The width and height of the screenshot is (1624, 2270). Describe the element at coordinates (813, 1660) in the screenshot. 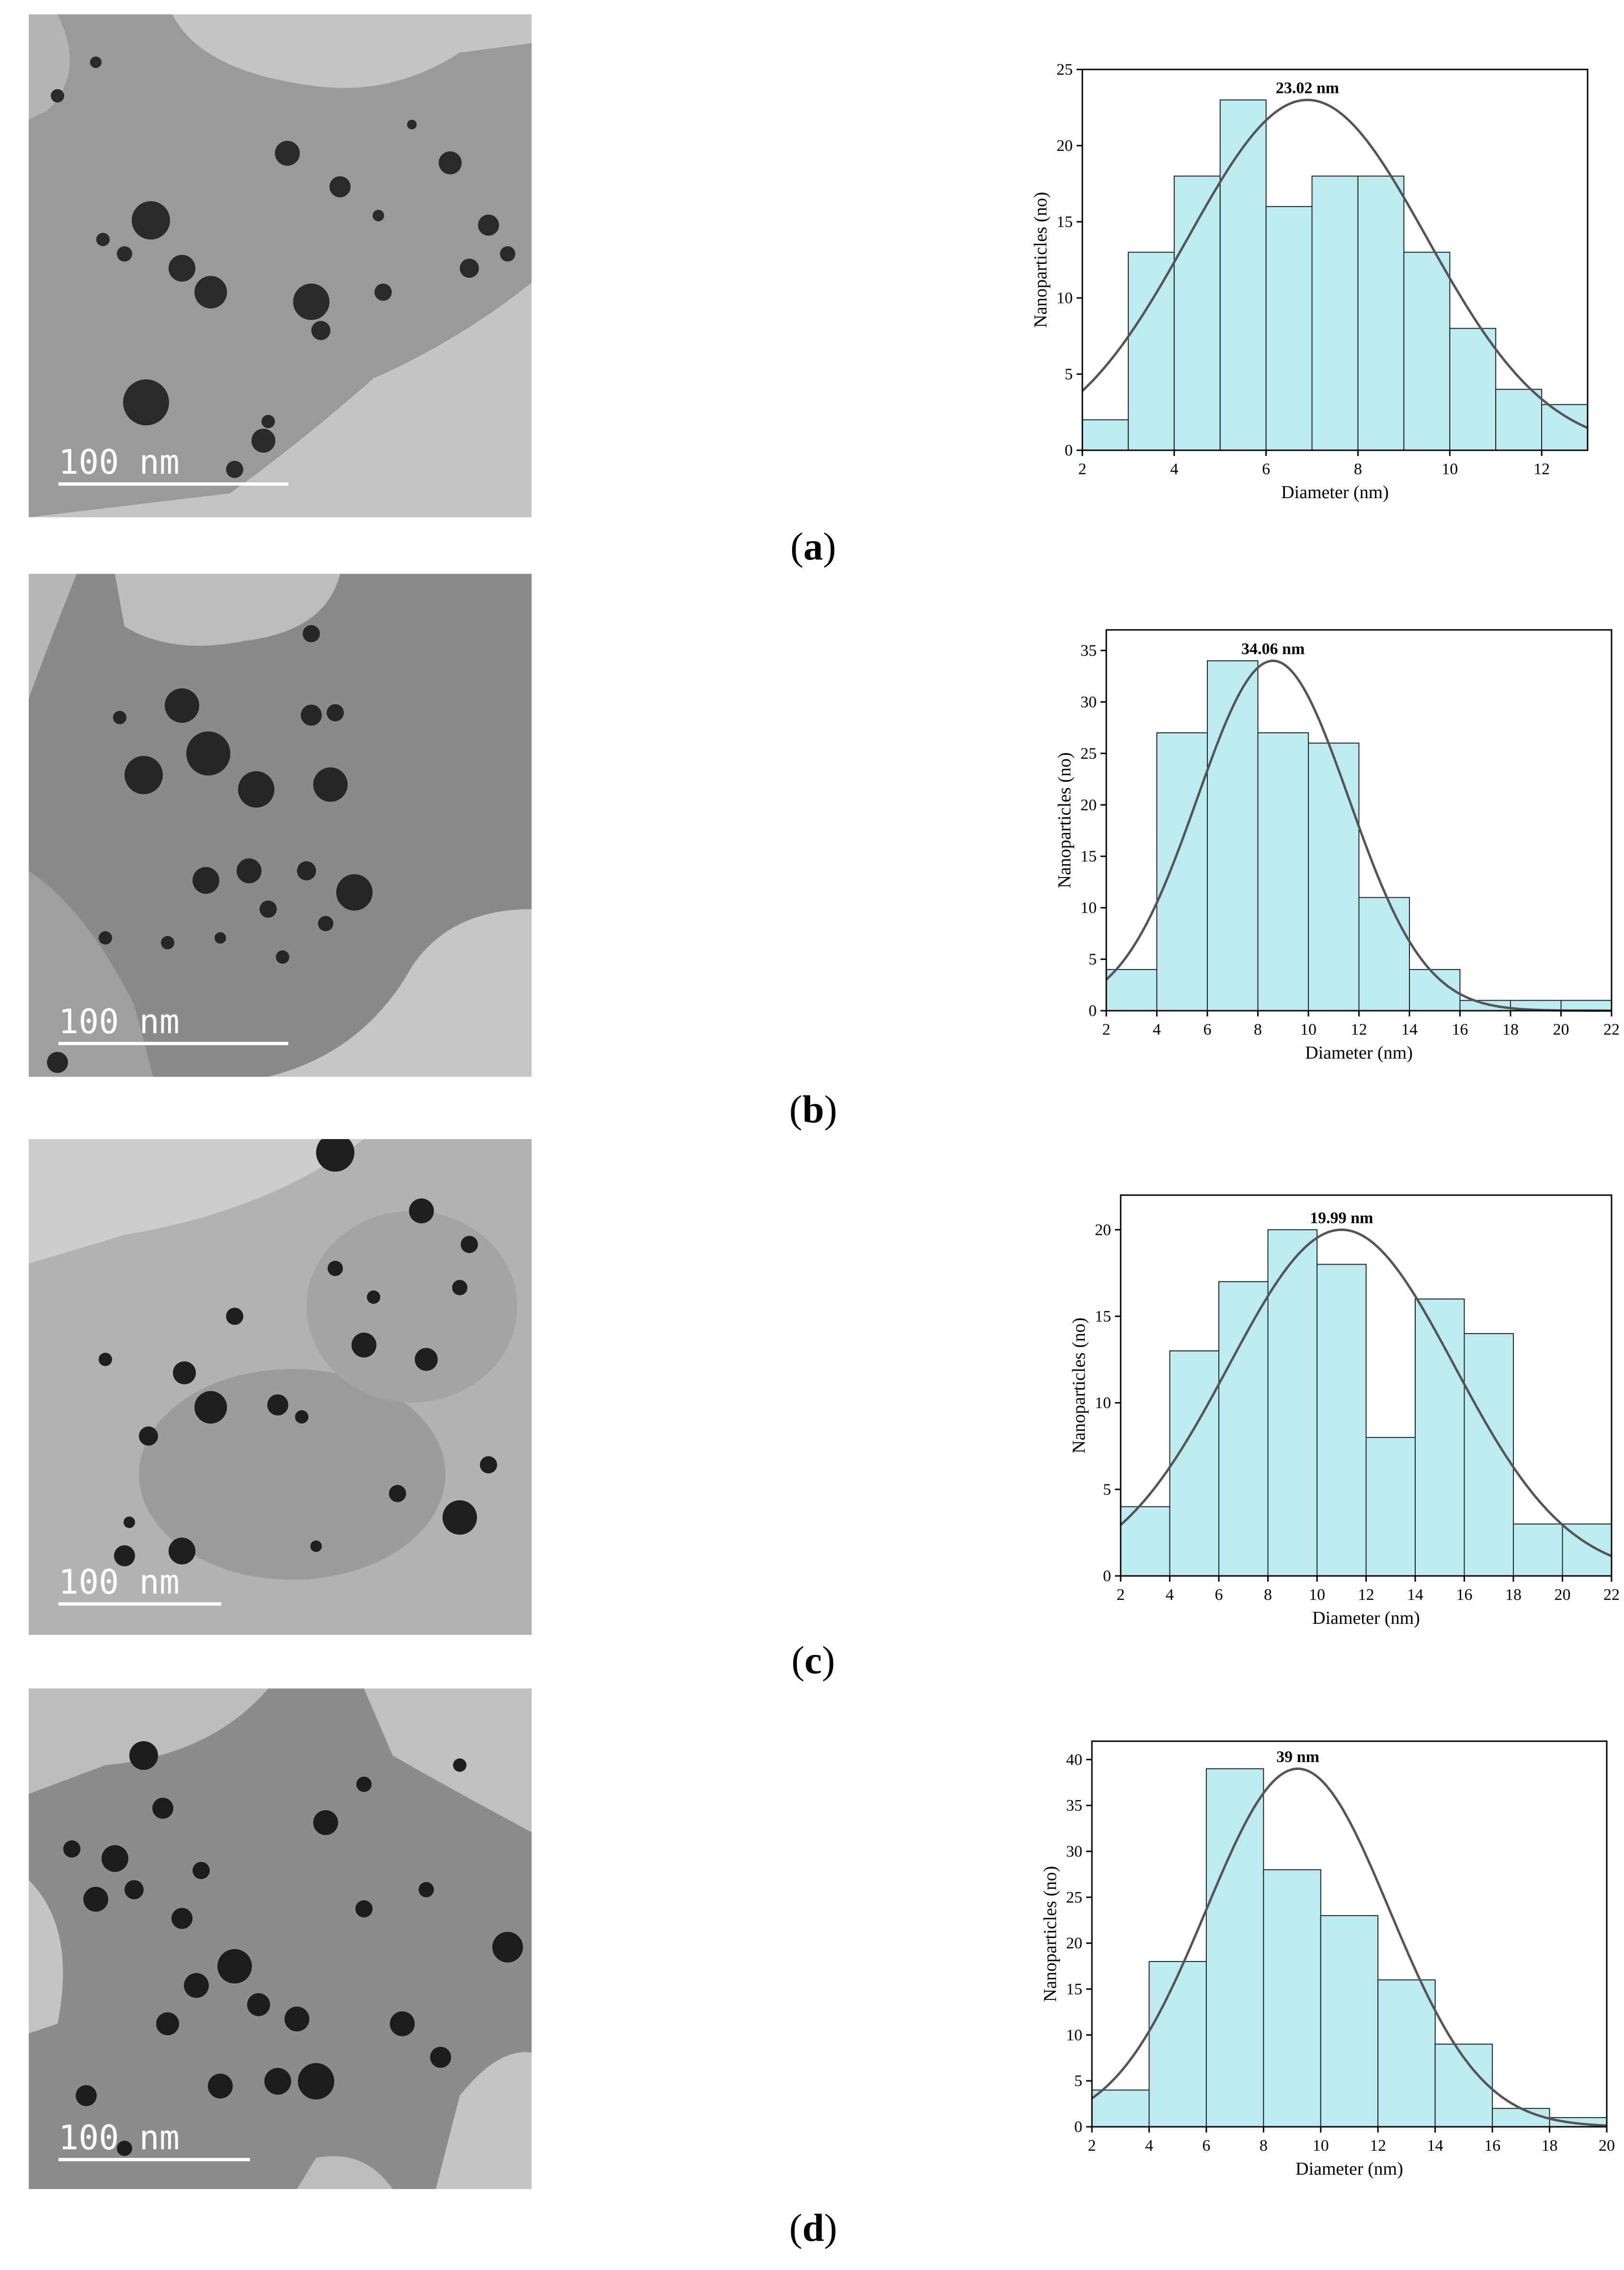

I see `caption-letter: c` at that location.